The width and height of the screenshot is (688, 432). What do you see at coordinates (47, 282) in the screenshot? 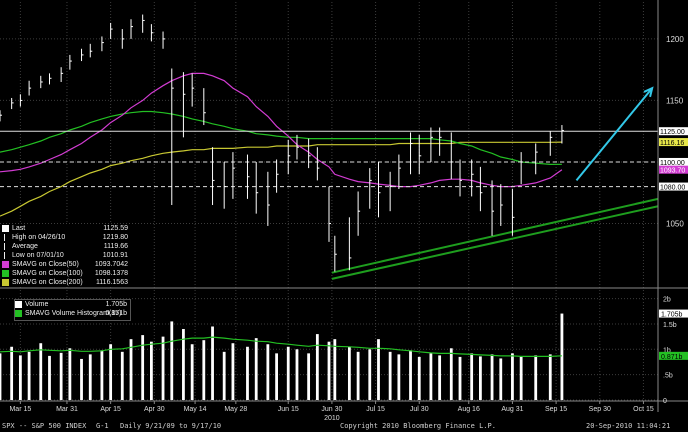
I see `legend-label: SMAVG on Close(200)` at bounding box center [47, 282].